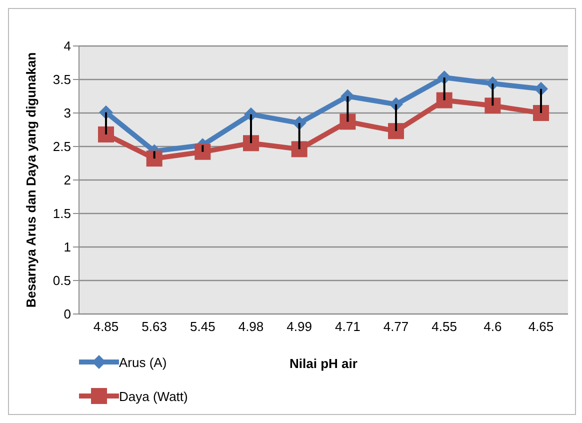 The width and height of the screenshot is (582, 423). Describe the element at coordinates (493, 326) in the screenshot. I see `x-tick-label: 4.6` at that location.